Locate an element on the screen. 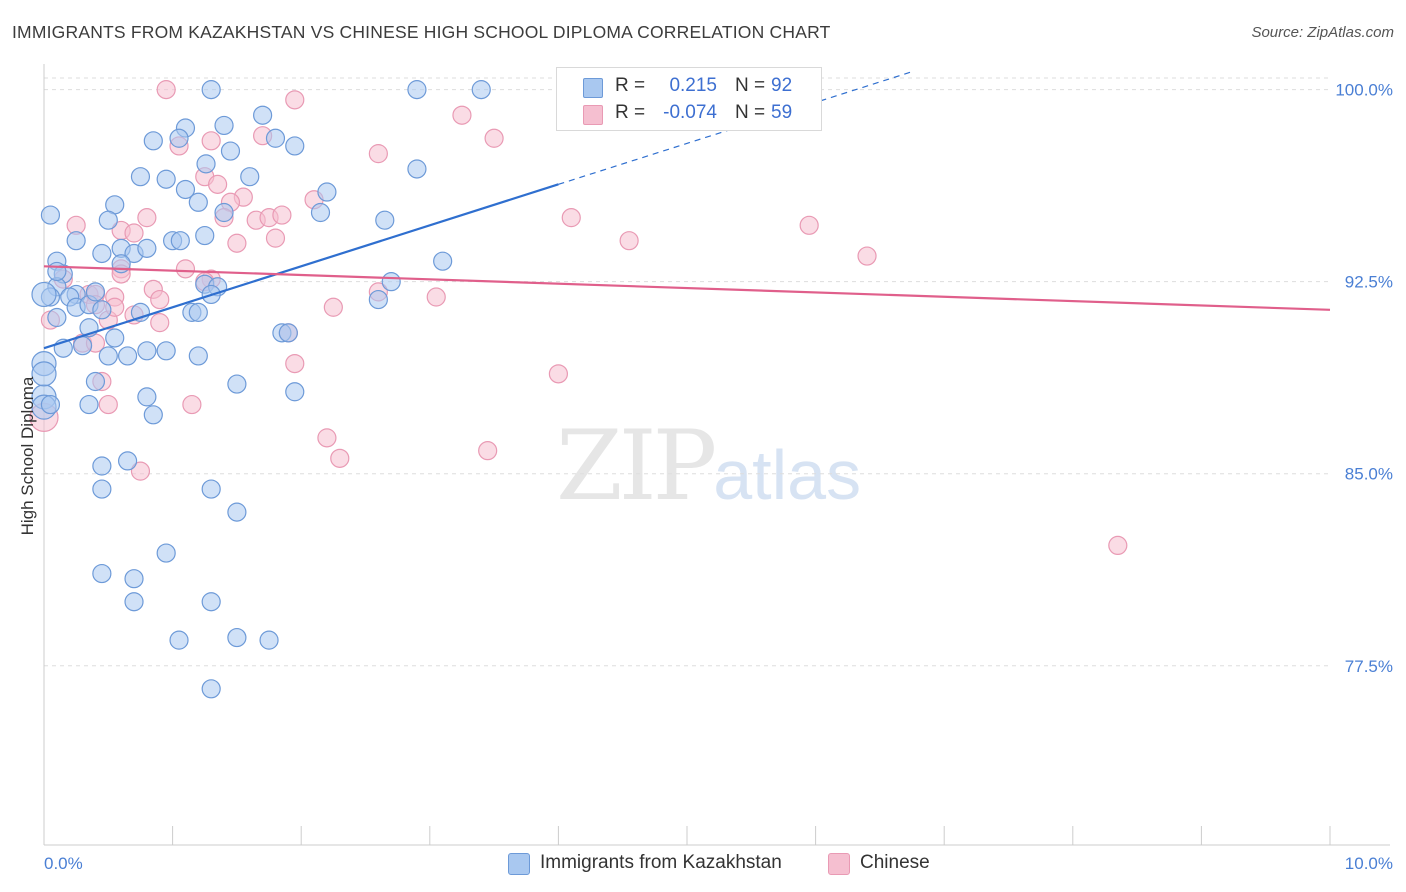 The height and width of the screenshot is (892, 1406). kazakhstan-trend-extension is located at coordinates (735, 128).